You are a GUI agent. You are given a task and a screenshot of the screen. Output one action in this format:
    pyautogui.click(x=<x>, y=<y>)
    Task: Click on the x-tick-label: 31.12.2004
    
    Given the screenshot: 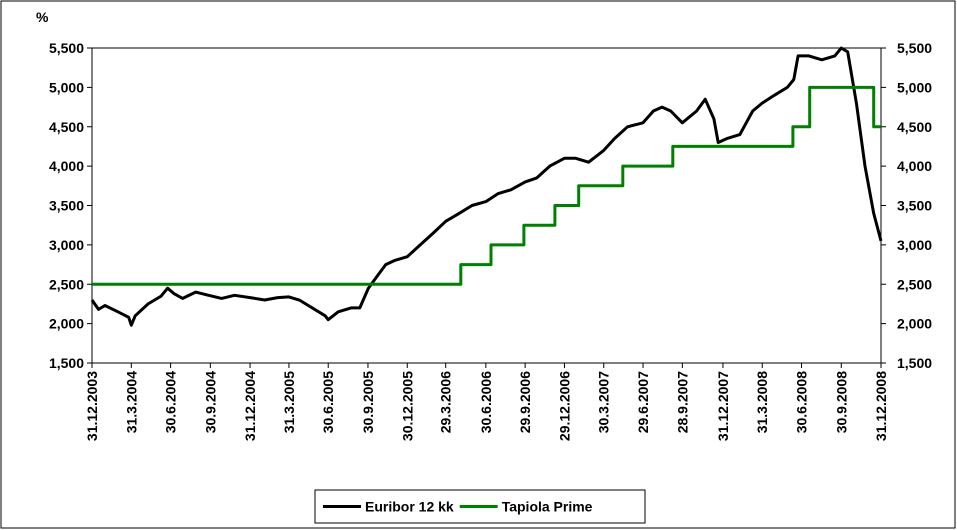 What is the action you would take?
    pyautogui.click(x=250, y=406)
    